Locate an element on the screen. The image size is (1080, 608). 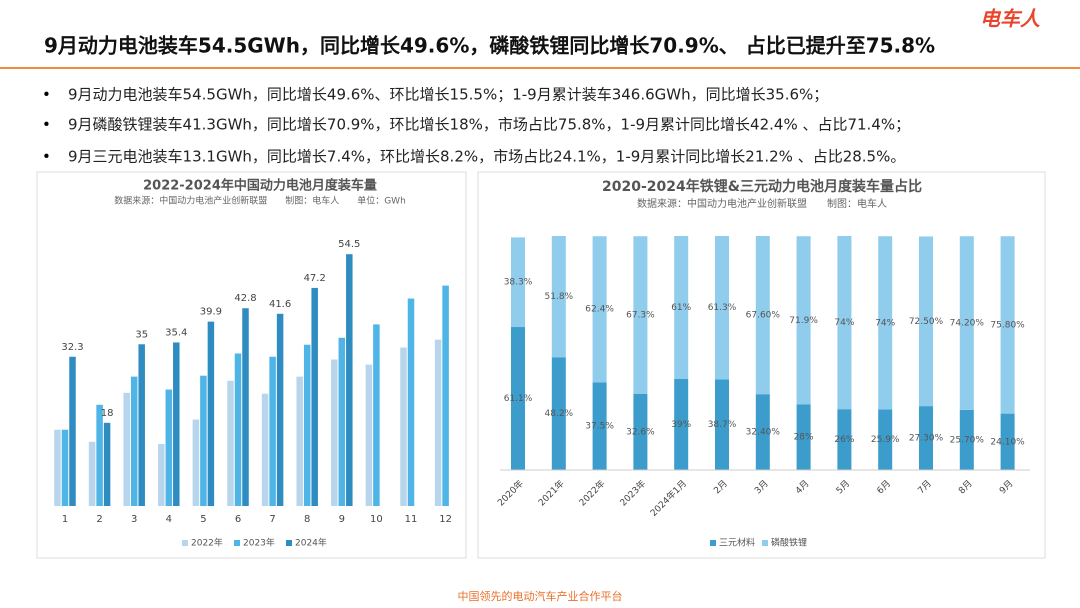
x-tick-label: 4 is located at coordinates (169, 519).